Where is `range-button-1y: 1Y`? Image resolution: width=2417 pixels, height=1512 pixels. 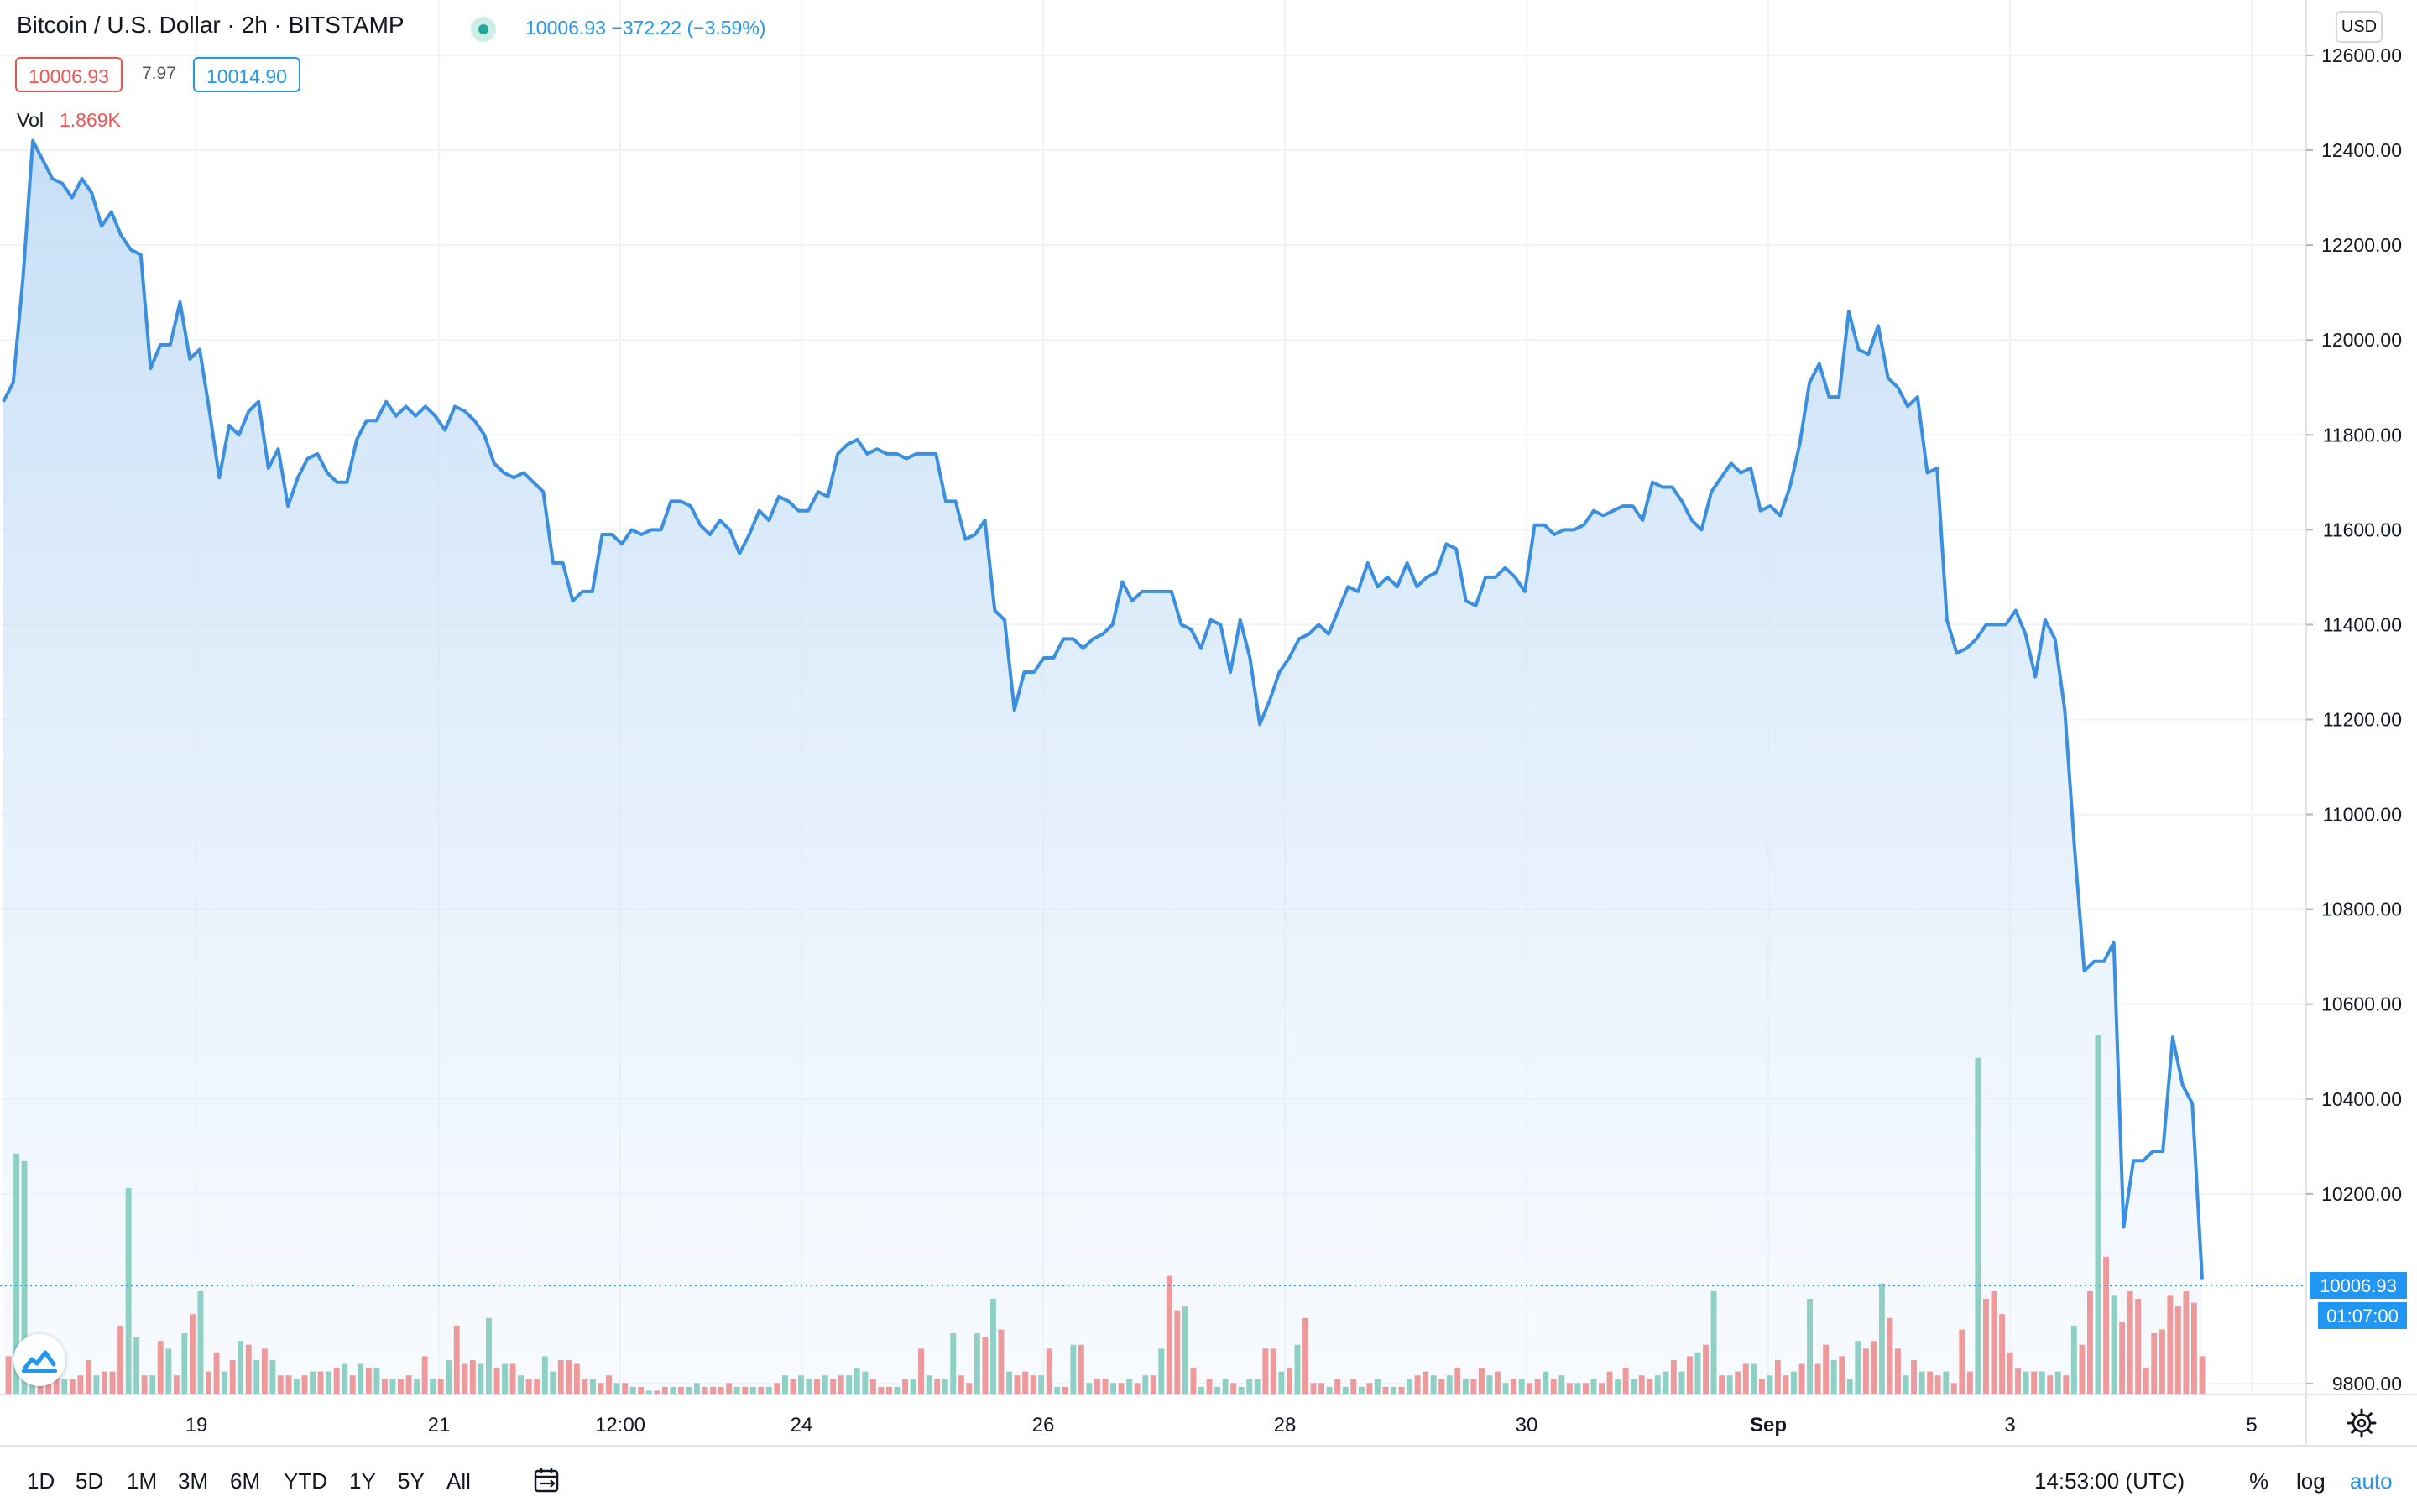 range-button-1y: 1Y is located at coordinates (362, 1481).